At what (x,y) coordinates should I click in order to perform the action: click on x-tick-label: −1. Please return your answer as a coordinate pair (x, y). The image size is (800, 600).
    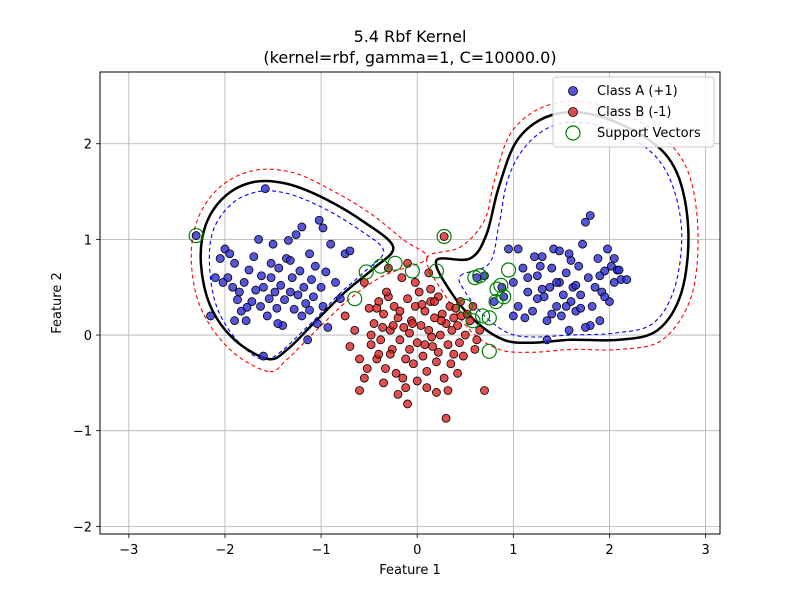
    Looking at the image, I should click on (320, 550).